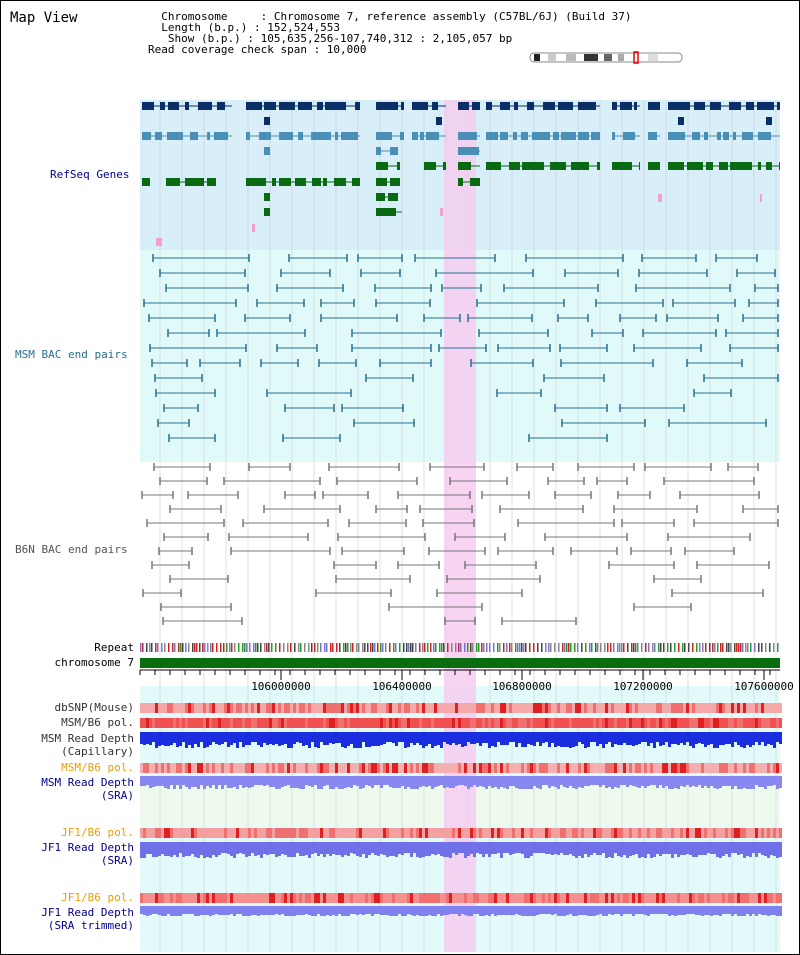 This screenshot has width=800, height=955. What do you see at coordinates (191, 182) in the screenshot?
I see `refseq-gene` at bounding box center [191, 182].